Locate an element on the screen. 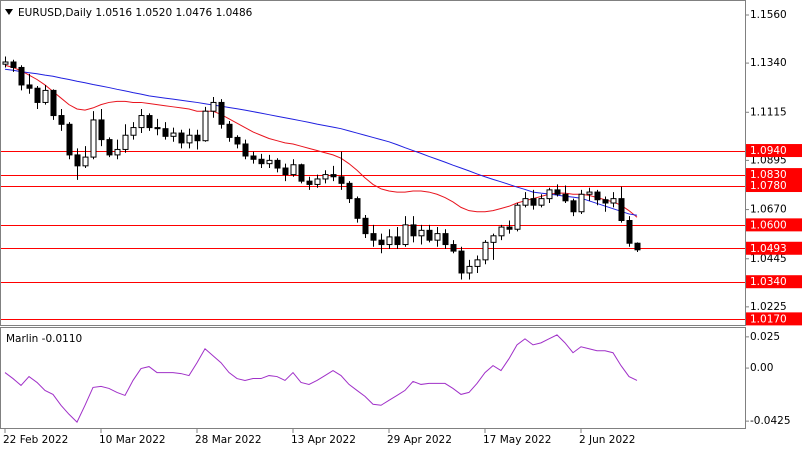  header-value: 1.0520 is located at coordinates (153, 13).